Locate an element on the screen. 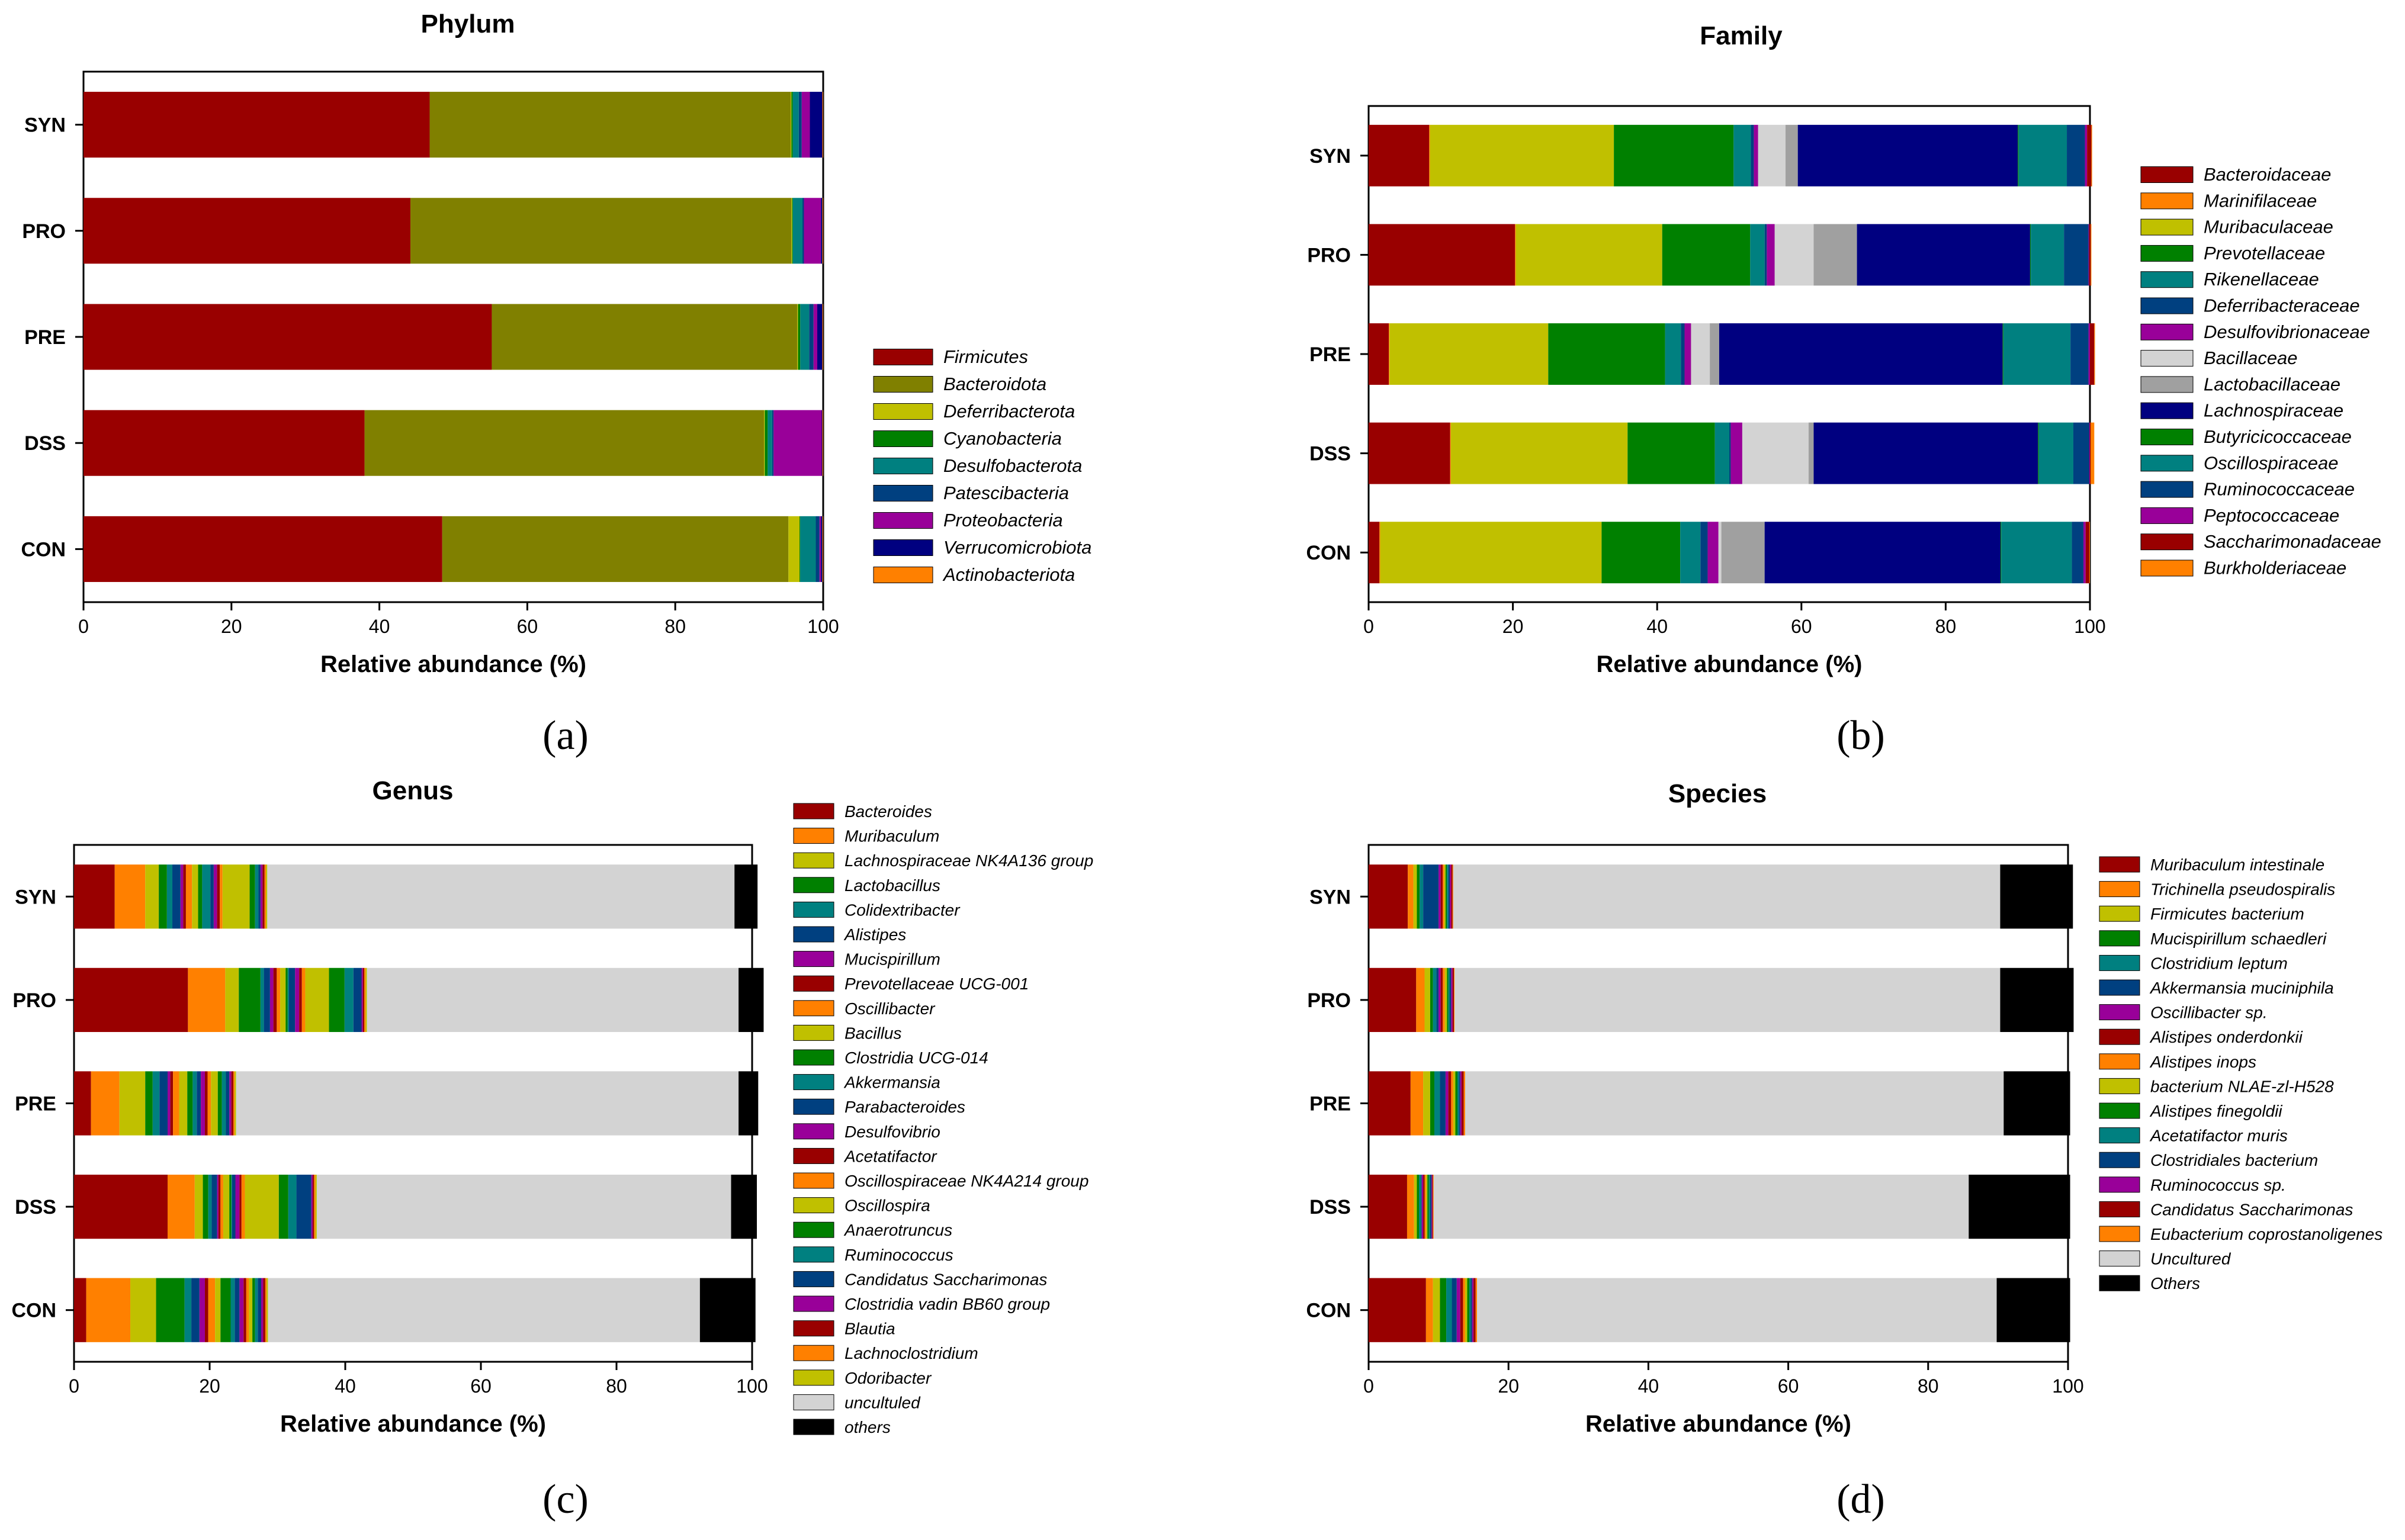 This screenshot has height=1540, width=2405. x-tick-label: 40 is located at coordinates (345, 1386).